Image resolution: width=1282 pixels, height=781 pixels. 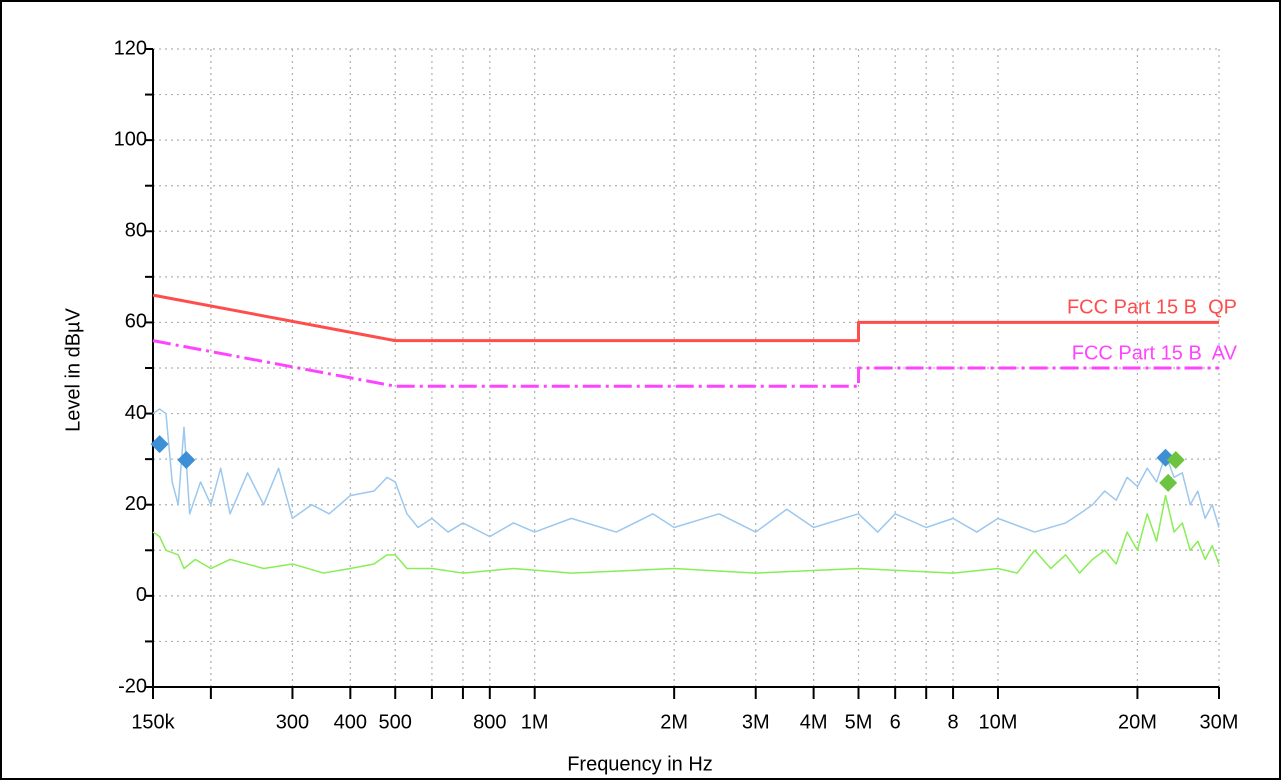 I want to click on y-tick-label: 100, so click(x=130, y=139).